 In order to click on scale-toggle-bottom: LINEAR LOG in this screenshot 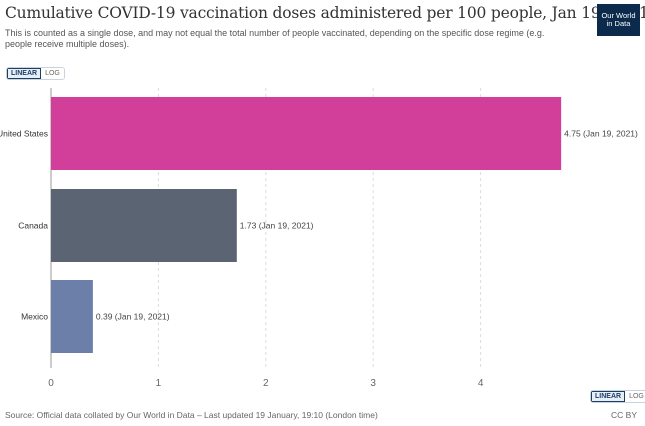, I will do `click(617, 396)`.